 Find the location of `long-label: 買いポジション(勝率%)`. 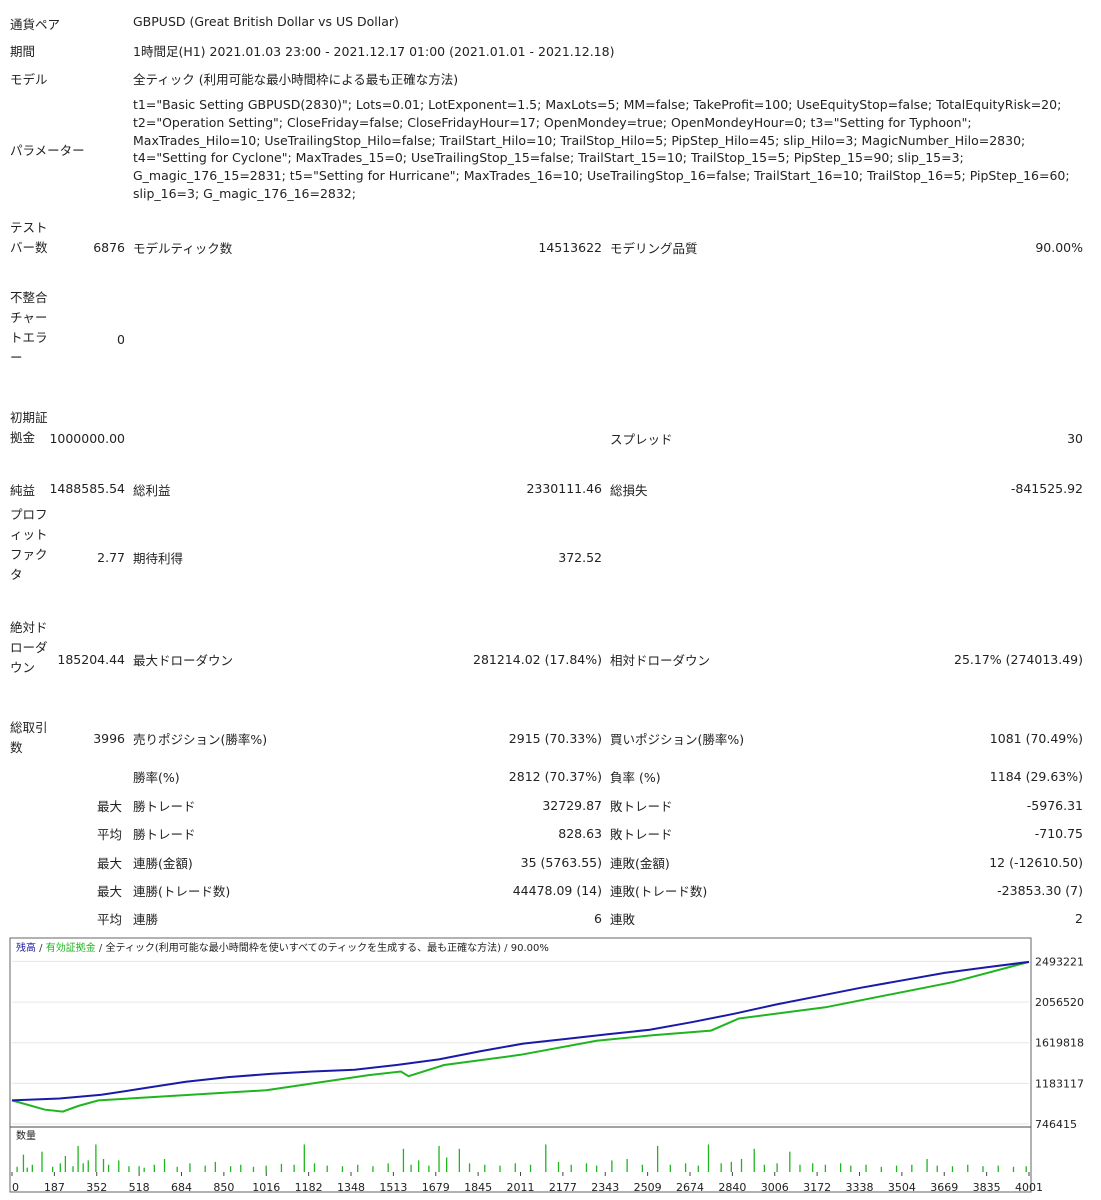

long-label: 買いポジション(勝率%) is located at coordinates (677, 739).